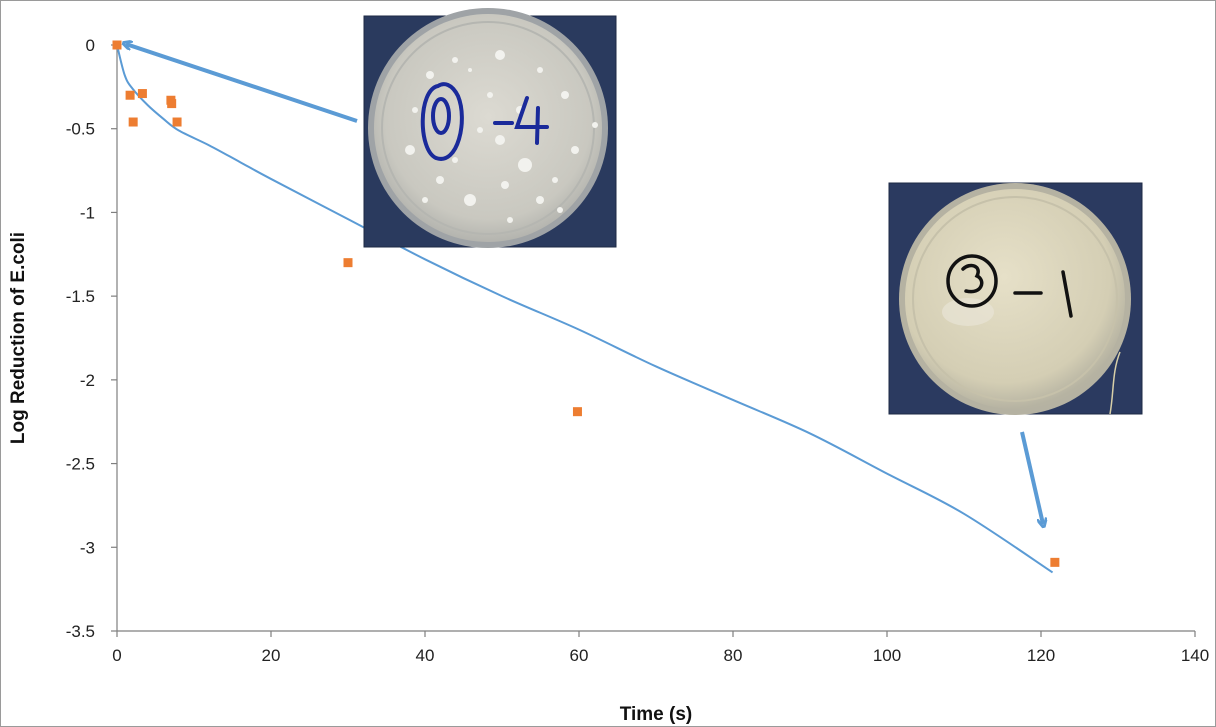  Describe the element at coordinates (18, 338) in the screenshot. I see `y-axis-title: Log Reduction of E.coli` at that location.